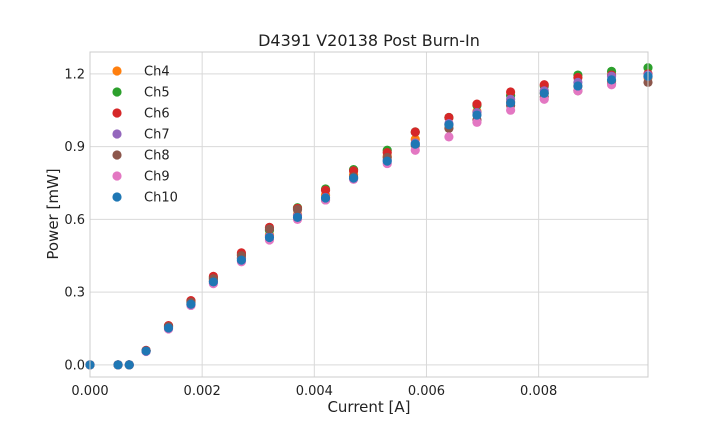 This screenshot has height=432, width=720. Describe the element at coordinates (157, 72) in the screenshot. I see `legend-label: Ch4` at that location.